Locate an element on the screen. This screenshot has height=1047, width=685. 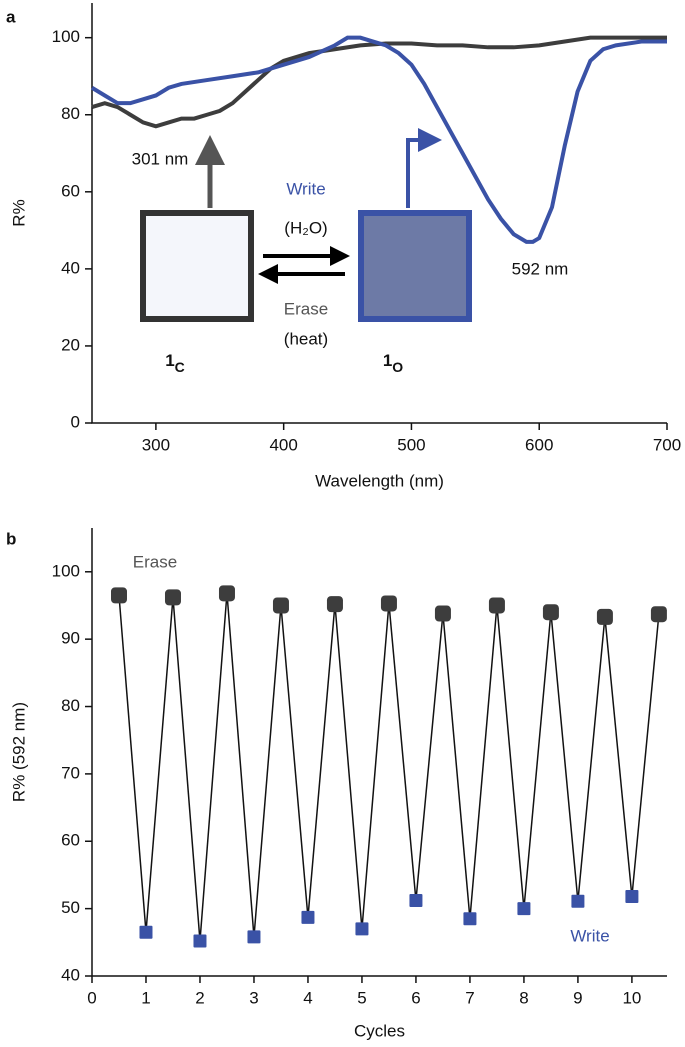
x-tick-label: 1 is located at coordinates (145, 997).